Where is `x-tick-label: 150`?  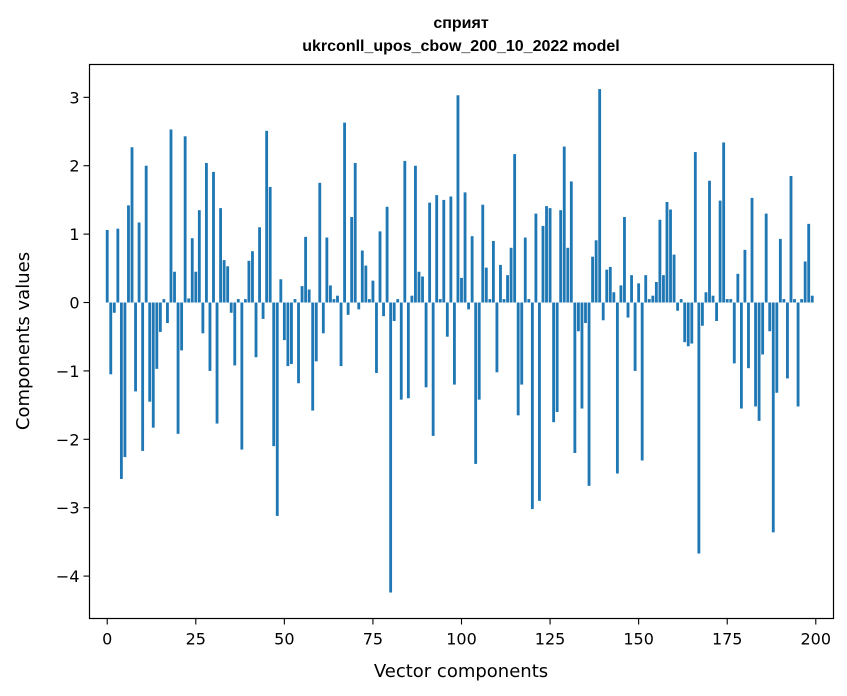
x-tick-label: 150 is located at coordinates (638, 639).